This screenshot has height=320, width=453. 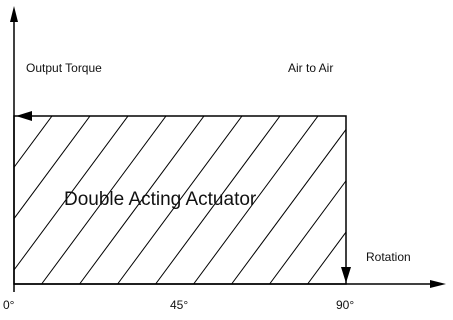 What do you see at coordinates (310, 68) in the screenshot?
I see `mode-label: Air to Air` at bounding box center [310, 68].